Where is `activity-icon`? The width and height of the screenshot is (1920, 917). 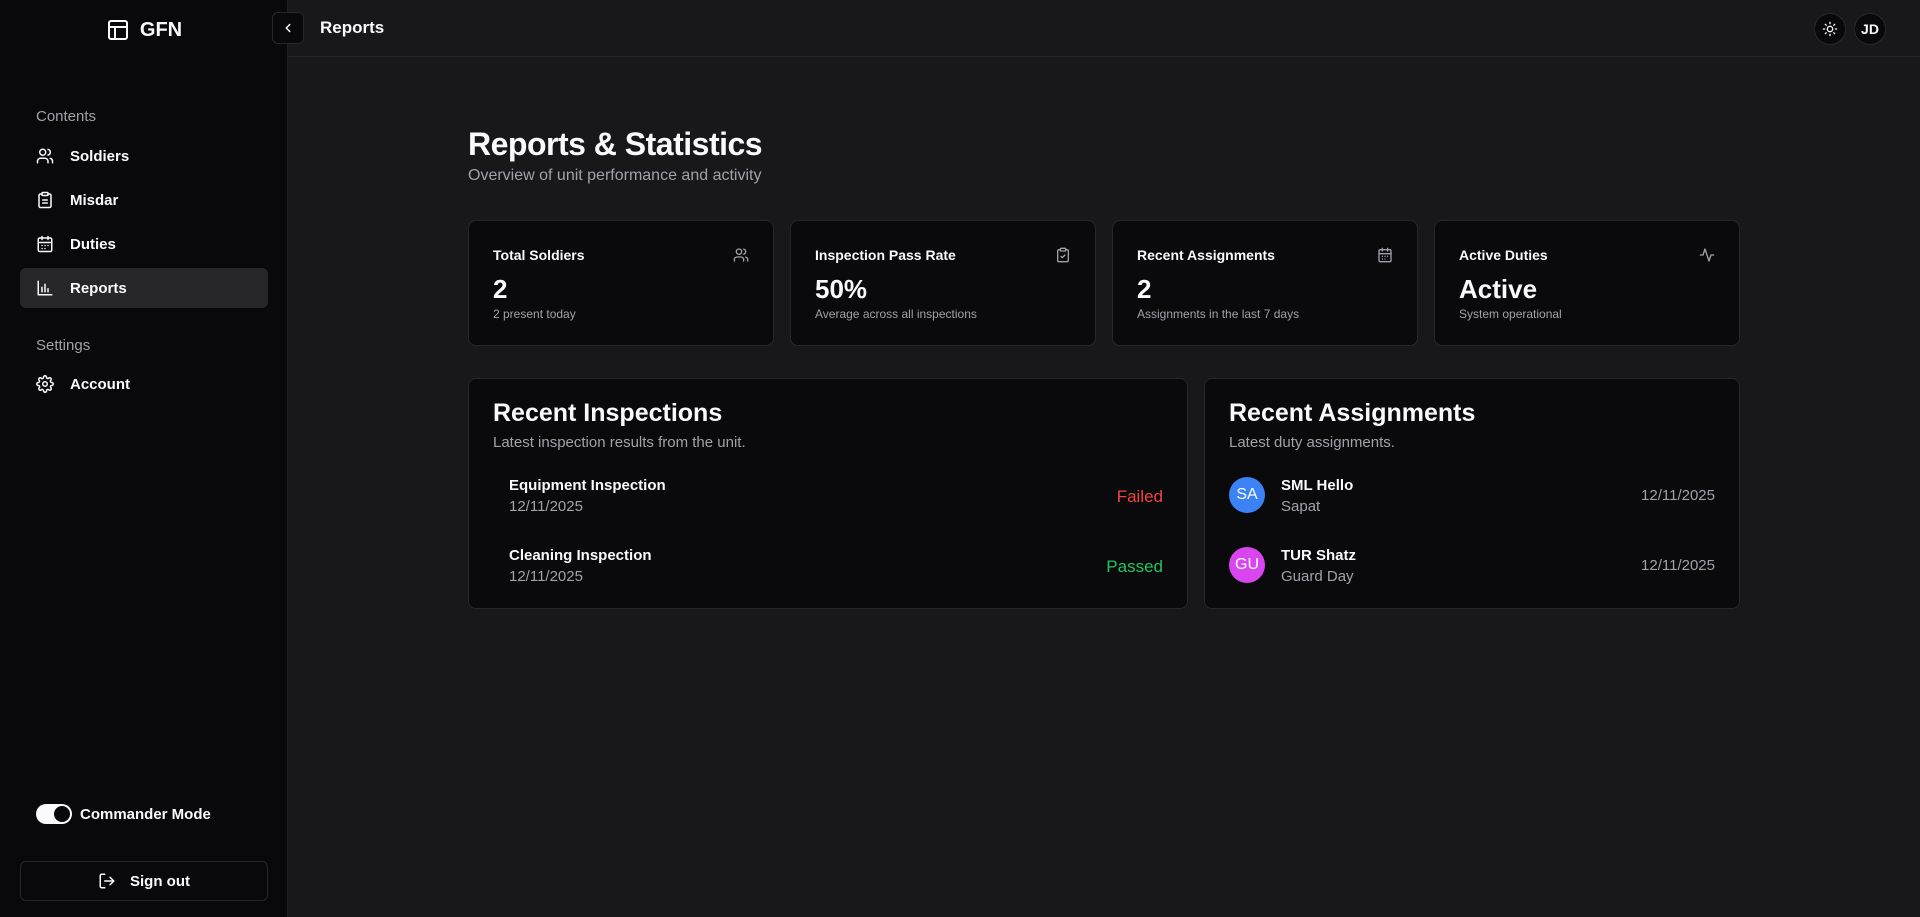 activity-icon is located at coordinates (1707, 255).